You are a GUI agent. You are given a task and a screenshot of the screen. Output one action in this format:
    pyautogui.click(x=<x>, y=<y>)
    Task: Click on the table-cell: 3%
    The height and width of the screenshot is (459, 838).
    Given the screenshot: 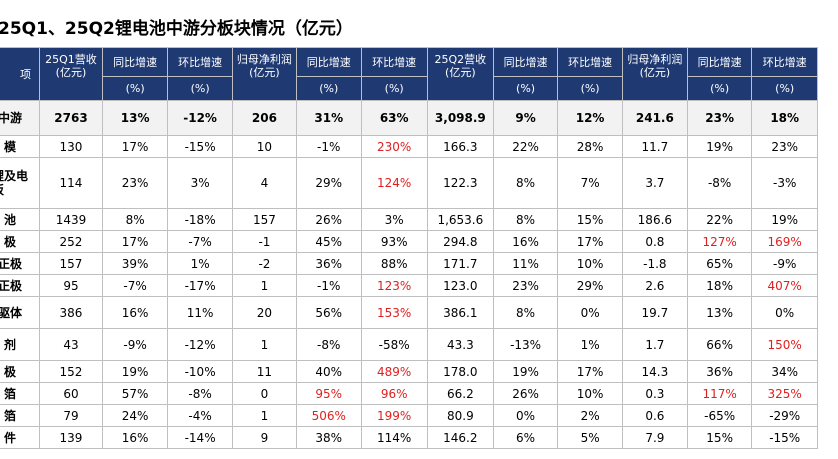 What is the action you would take?
    pyautogui.click(x=394, y=219)
    